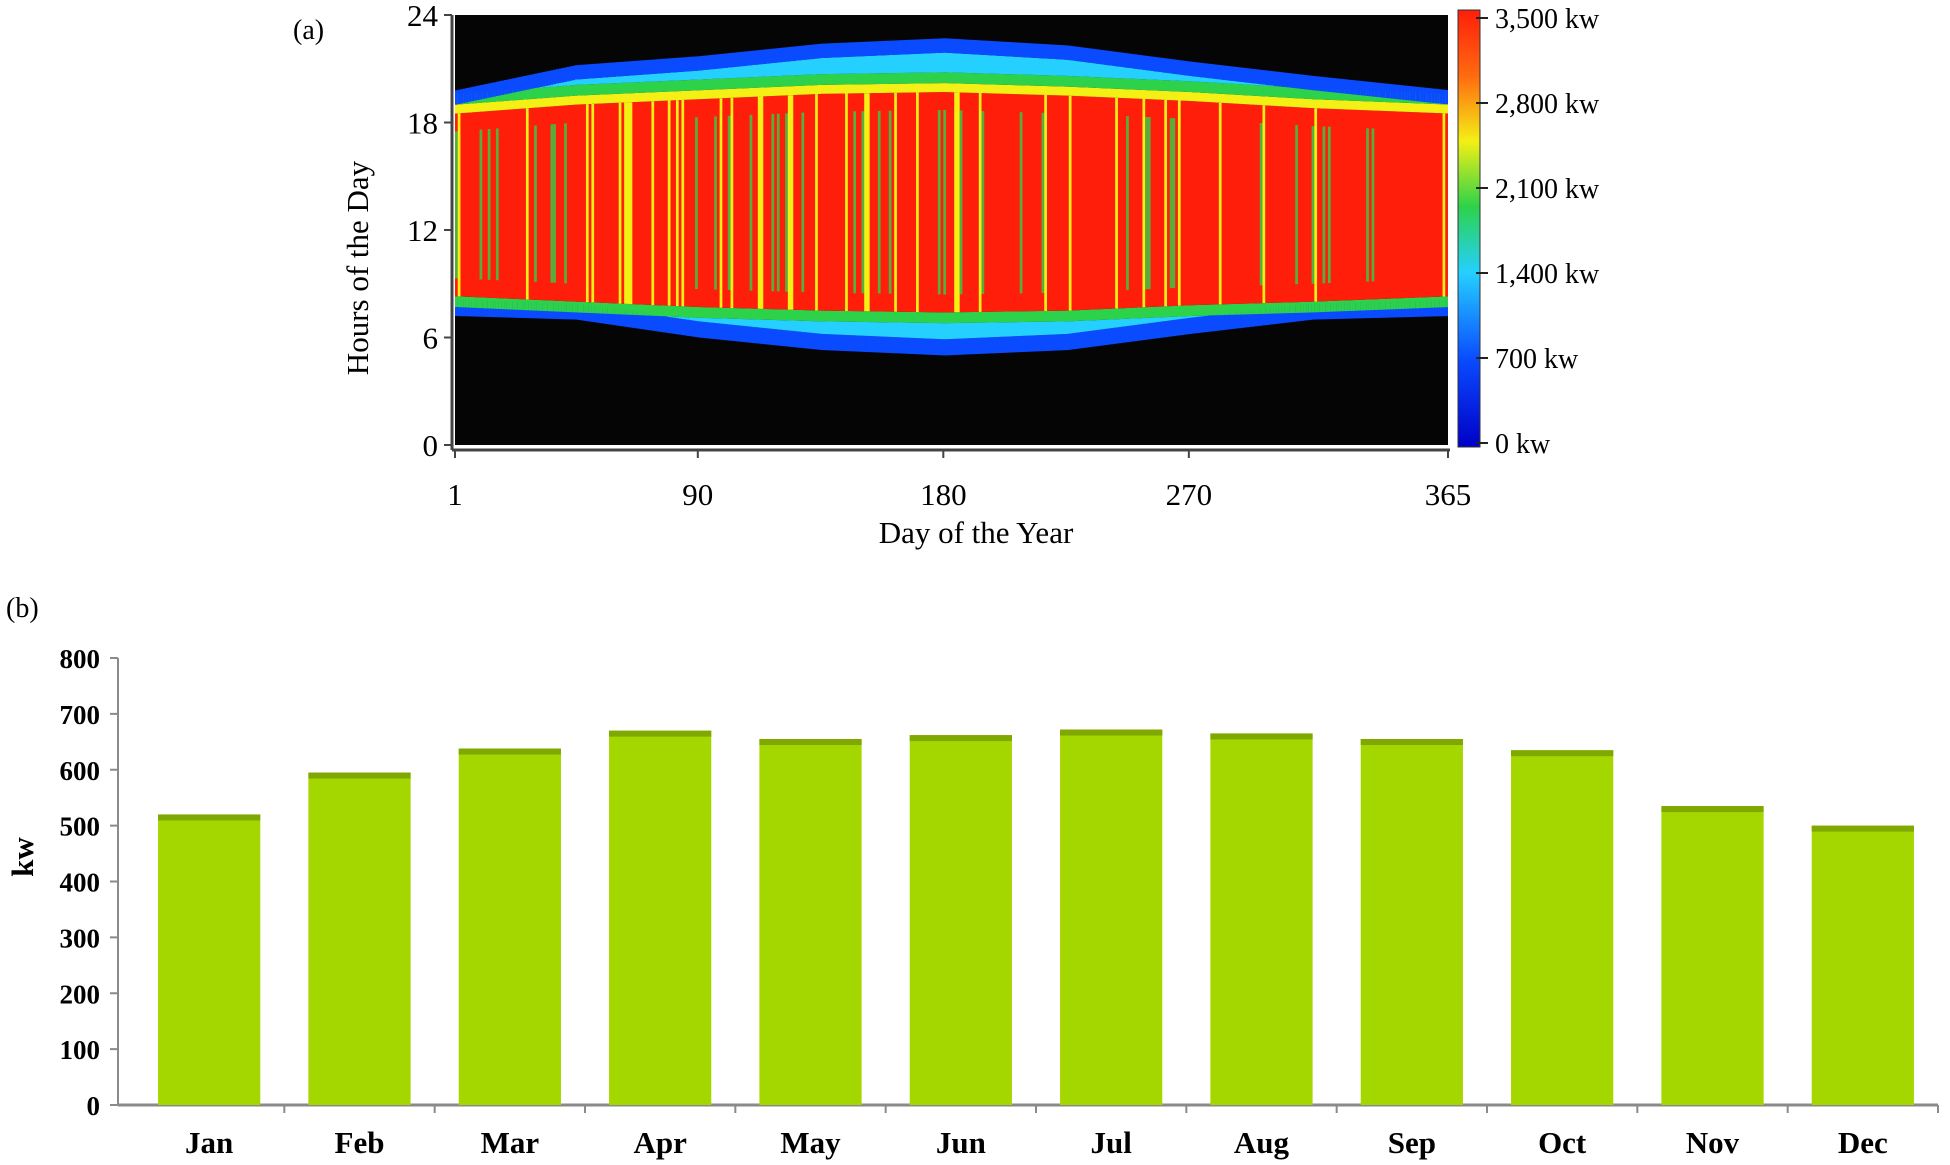 This screenshot has height=1165, width=1950. Describe the element at coordinates (510, 1142) in the screenshot. I see `bar-category-label: Mar` at that location.